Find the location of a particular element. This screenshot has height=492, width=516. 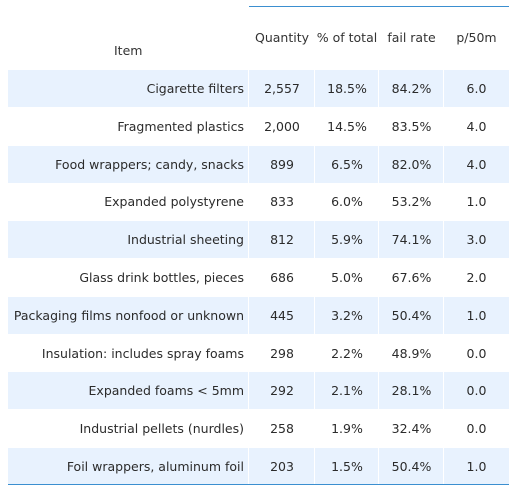

table-cell: 812 is located at coordinates (282, 240).